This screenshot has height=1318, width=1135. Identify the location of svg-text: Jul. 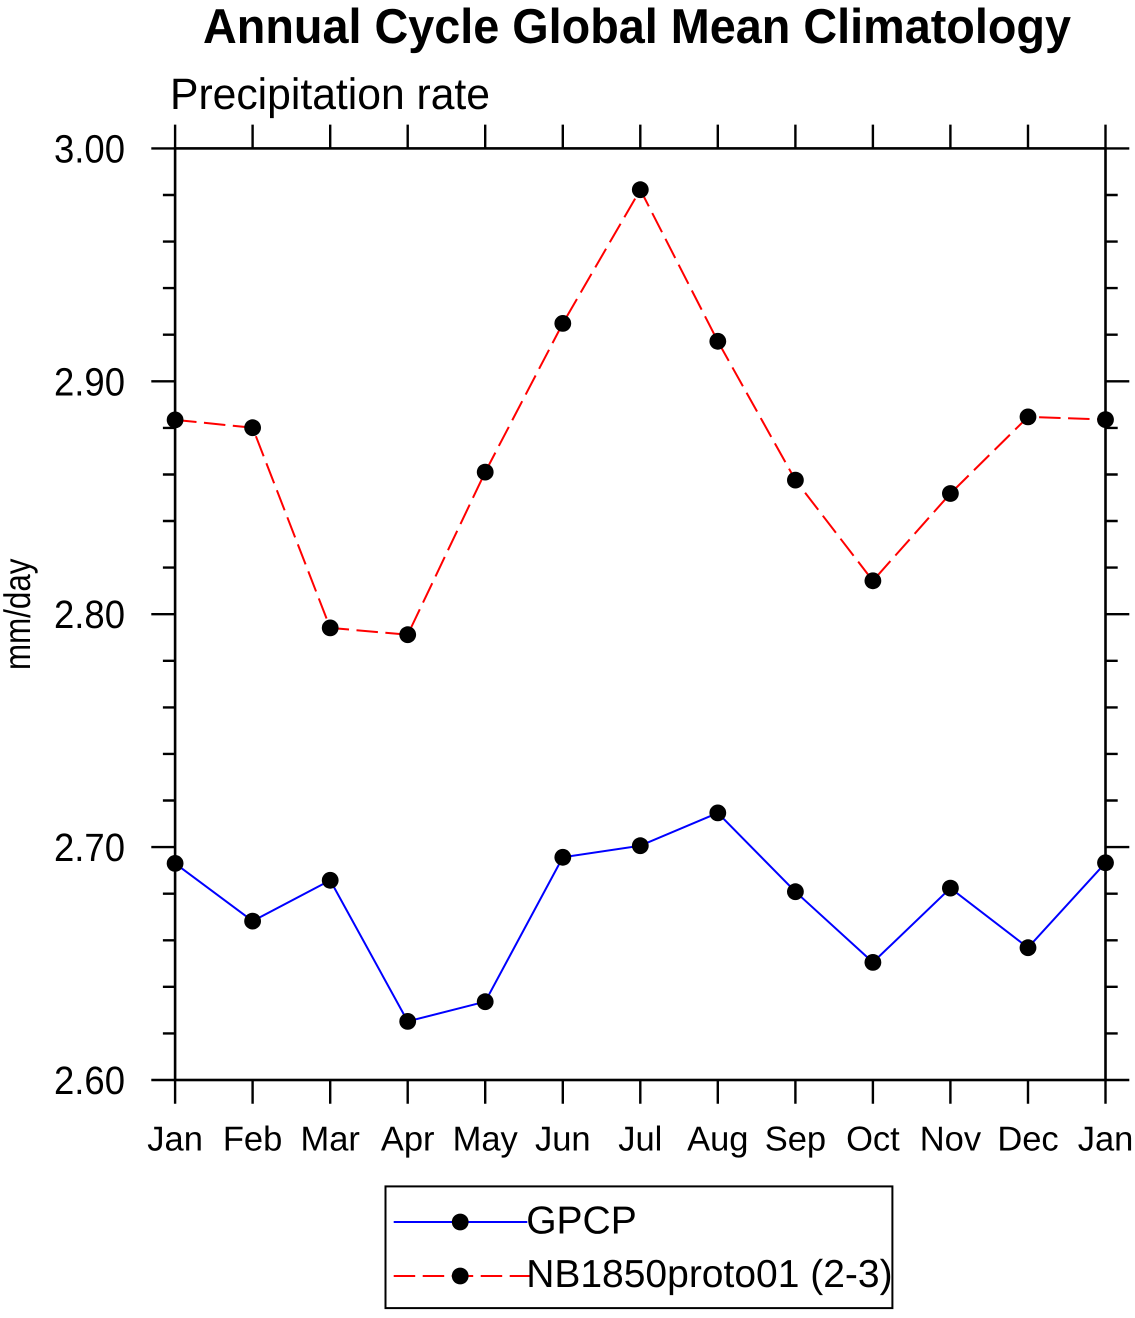
(640, 1139).